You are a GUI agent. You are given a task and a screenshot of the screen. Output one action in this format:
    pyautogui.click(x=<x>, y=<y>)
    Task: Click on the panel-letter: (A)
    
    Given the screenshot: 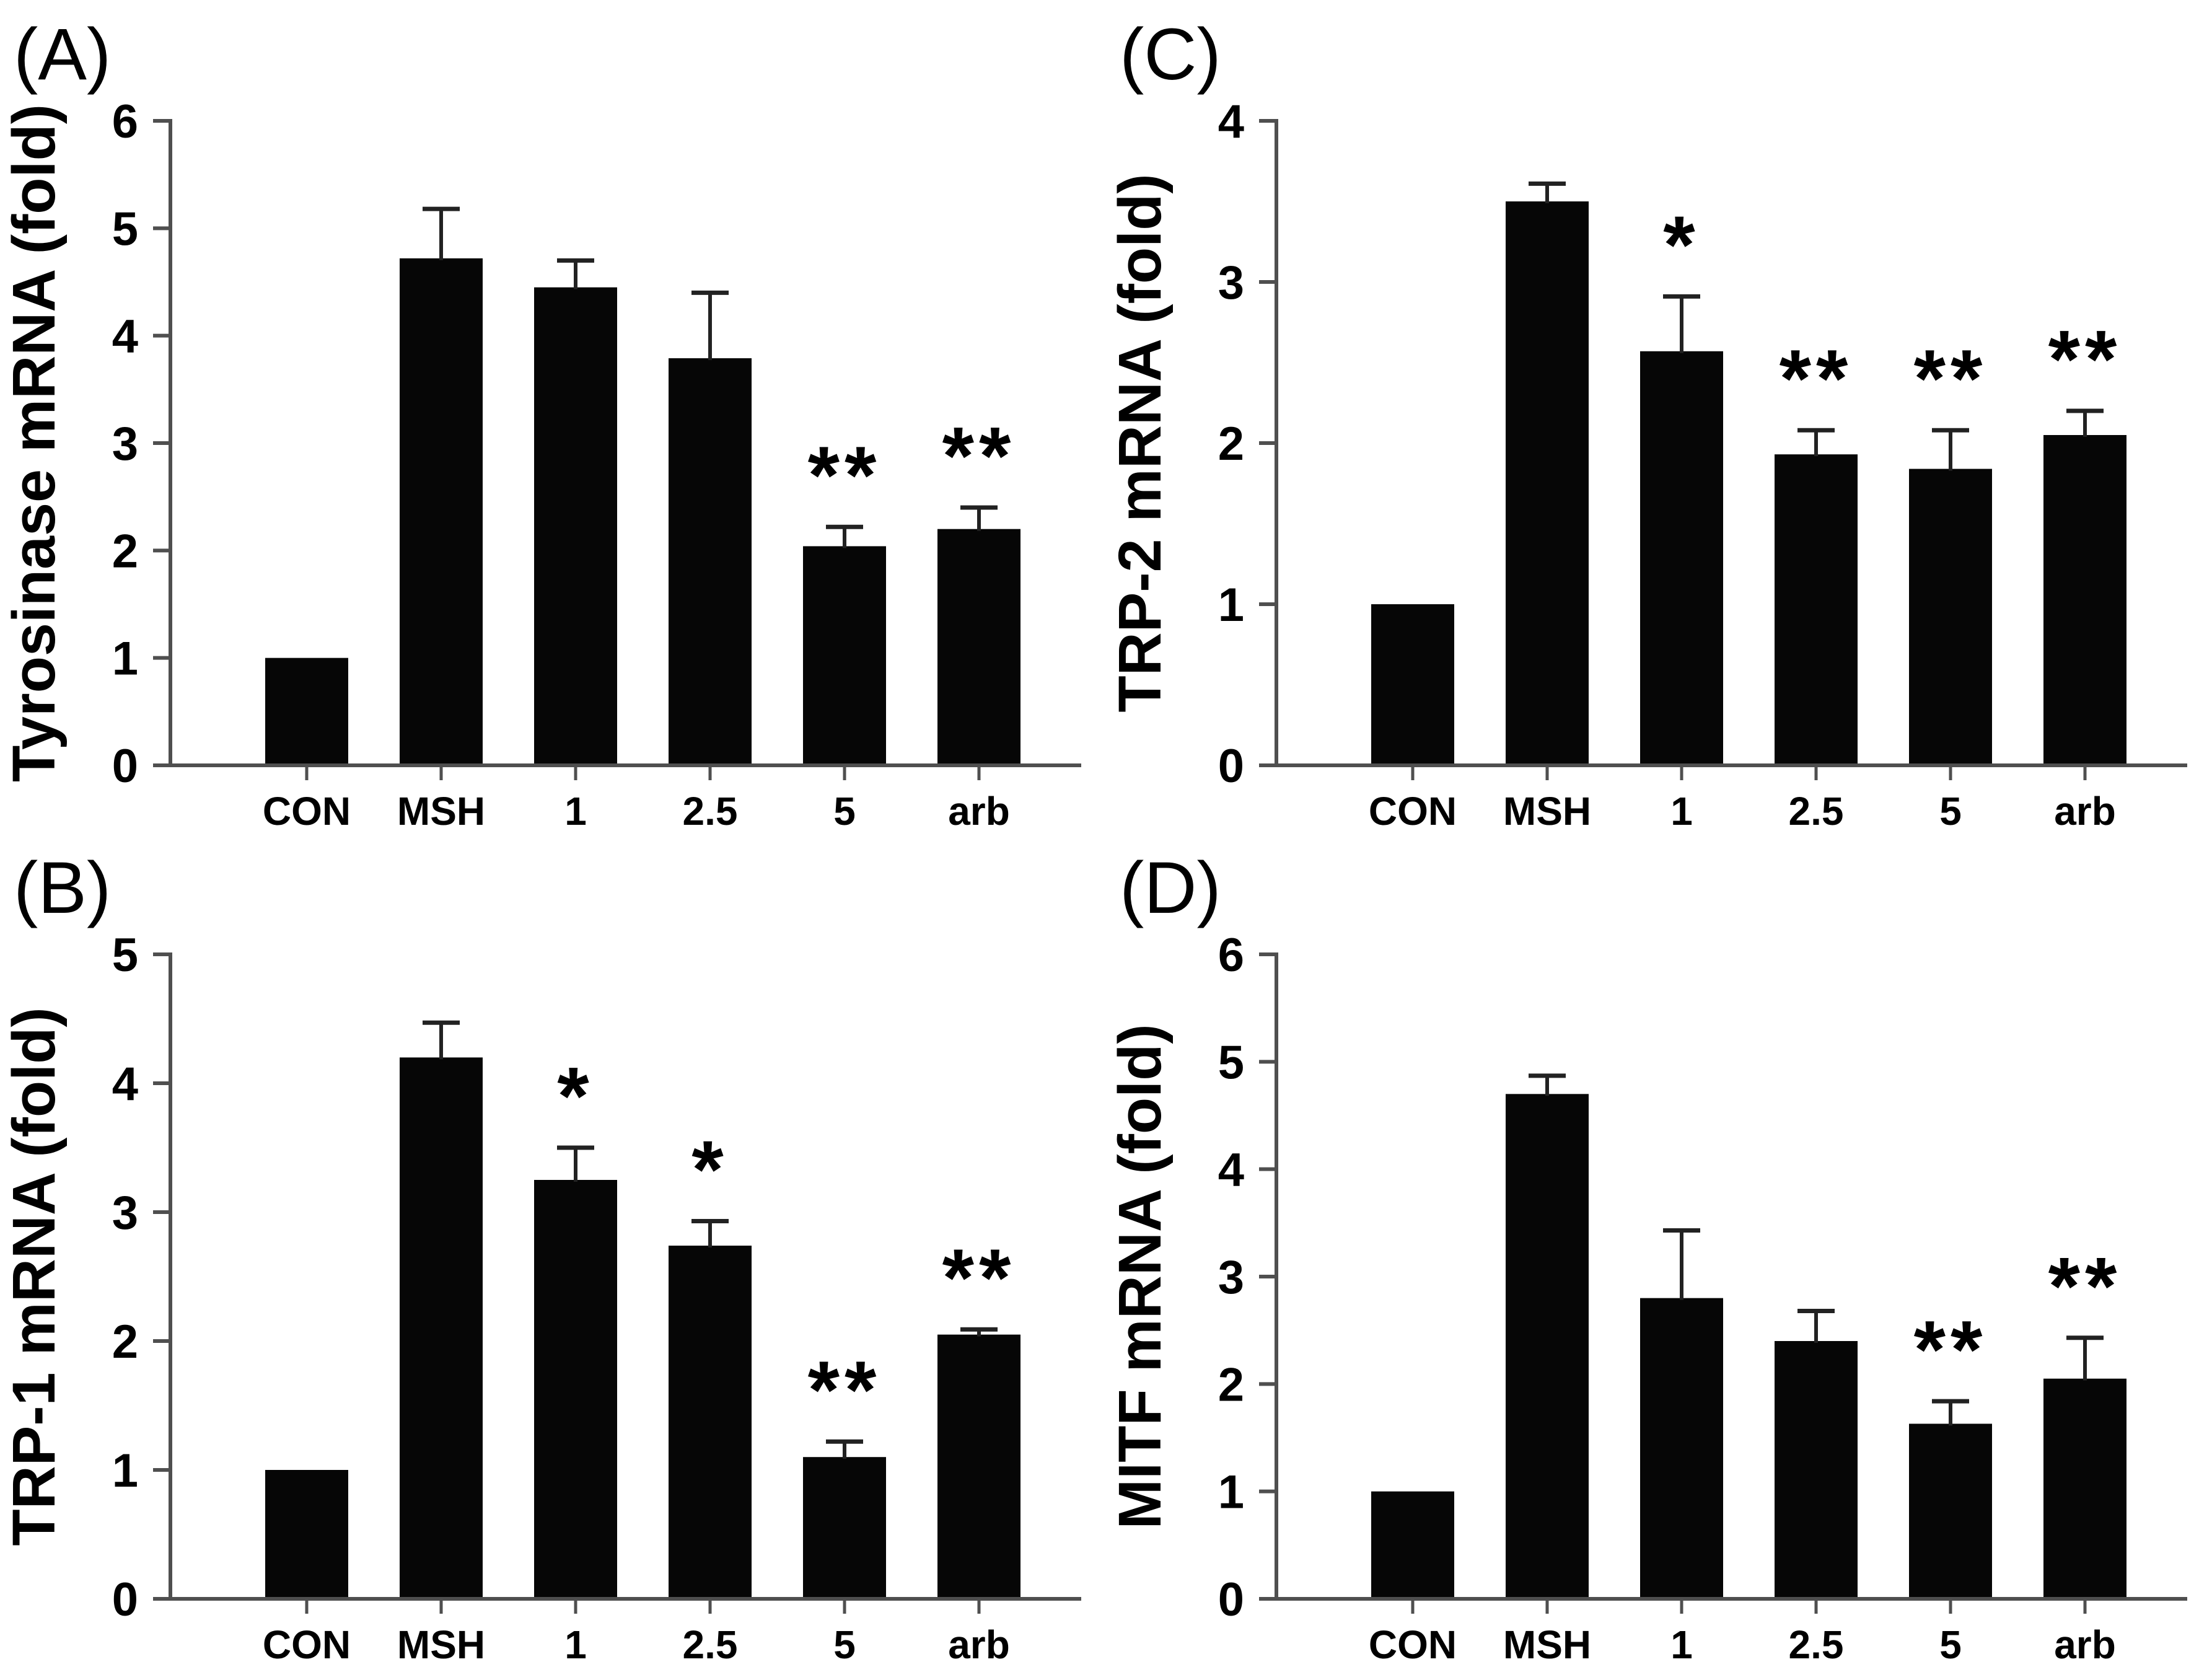 What is the action you would take?
    pyautogui.click(x=62, y=54)
    